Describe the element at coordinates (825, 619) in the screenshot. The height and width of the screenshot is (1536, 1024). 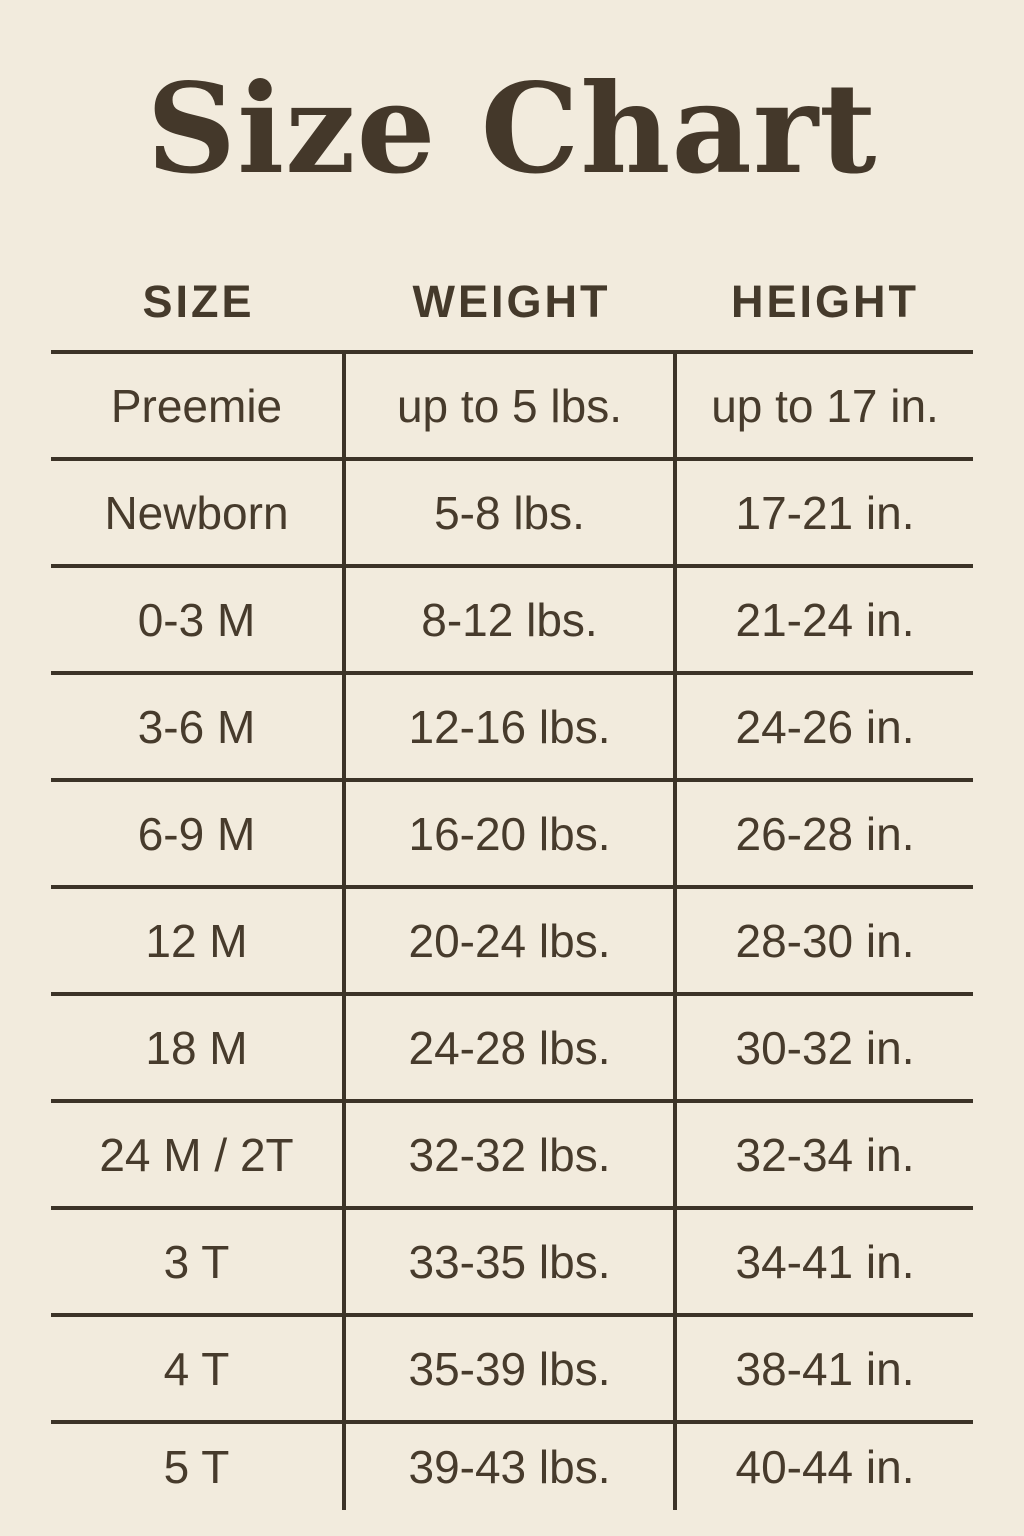
I see `height-cell: 21-24 in.` at that location.